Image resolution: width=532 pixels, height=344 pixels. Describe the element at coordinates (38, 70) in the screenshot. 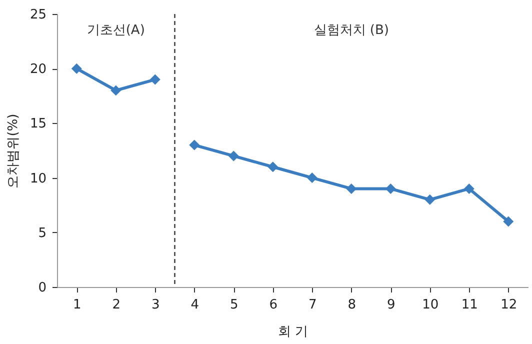

I see `y-tick-label: 20` at that location.